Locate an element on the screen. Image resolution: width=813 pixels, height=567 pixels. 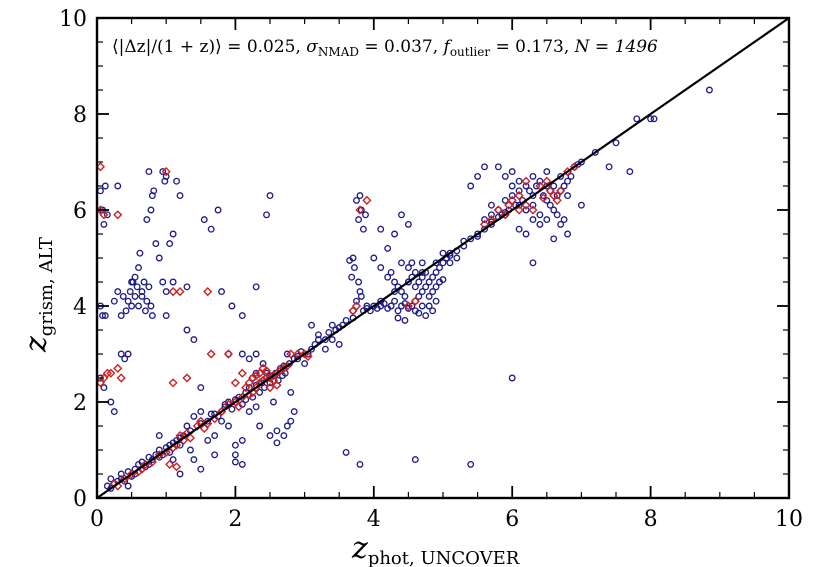
x-tick-label: 0 is located at coordinates (97, 519).